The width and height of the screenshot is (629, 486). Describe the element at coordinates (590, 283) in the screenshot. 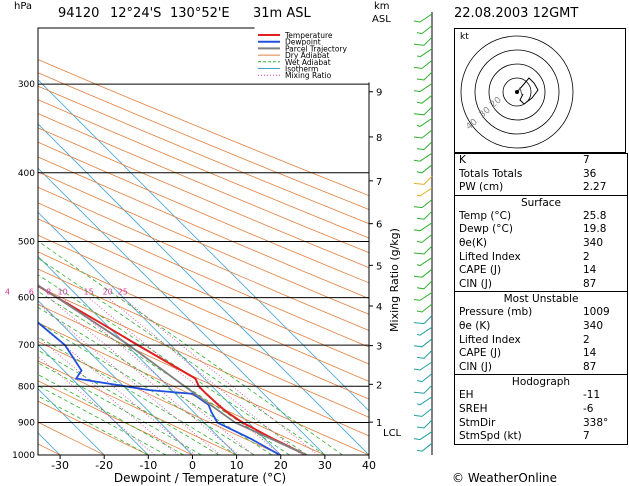

I see `index-value: 87` at that location.